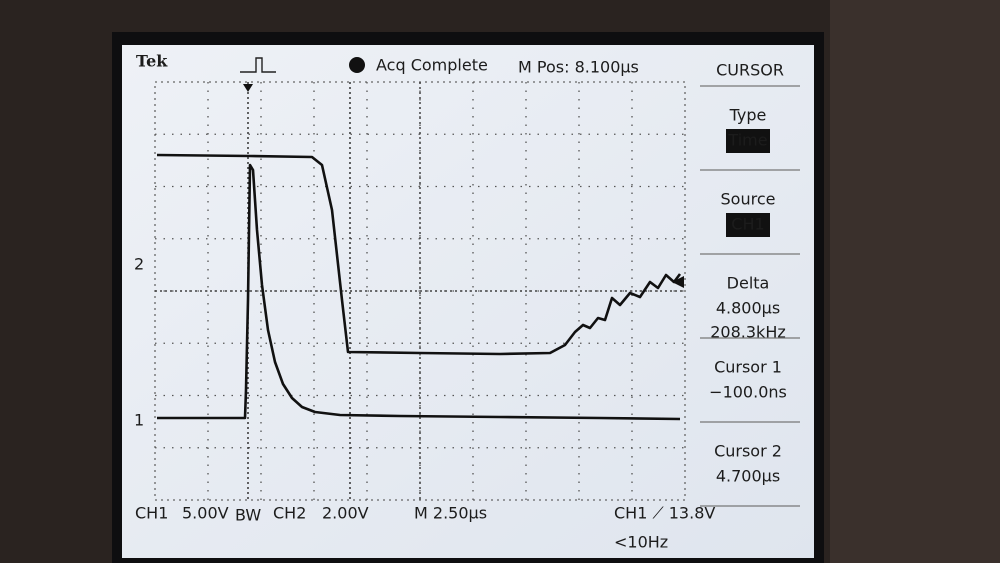 This screenshot has width=1000, height=563. What do you see at coordinates (748, 283) in the screenshot?
I see `menu-label: Delta` at bounding box center [748, 283].